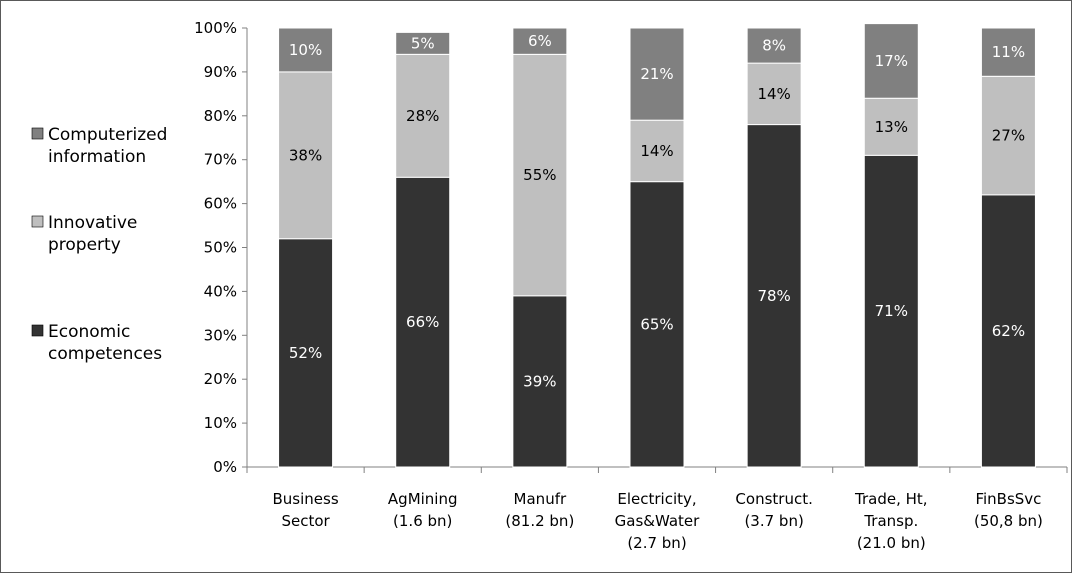  What do you see at coordinates (656, 499) in the screenshot?
I see `category-label: Electricity,` at bounding box center [656, 499].